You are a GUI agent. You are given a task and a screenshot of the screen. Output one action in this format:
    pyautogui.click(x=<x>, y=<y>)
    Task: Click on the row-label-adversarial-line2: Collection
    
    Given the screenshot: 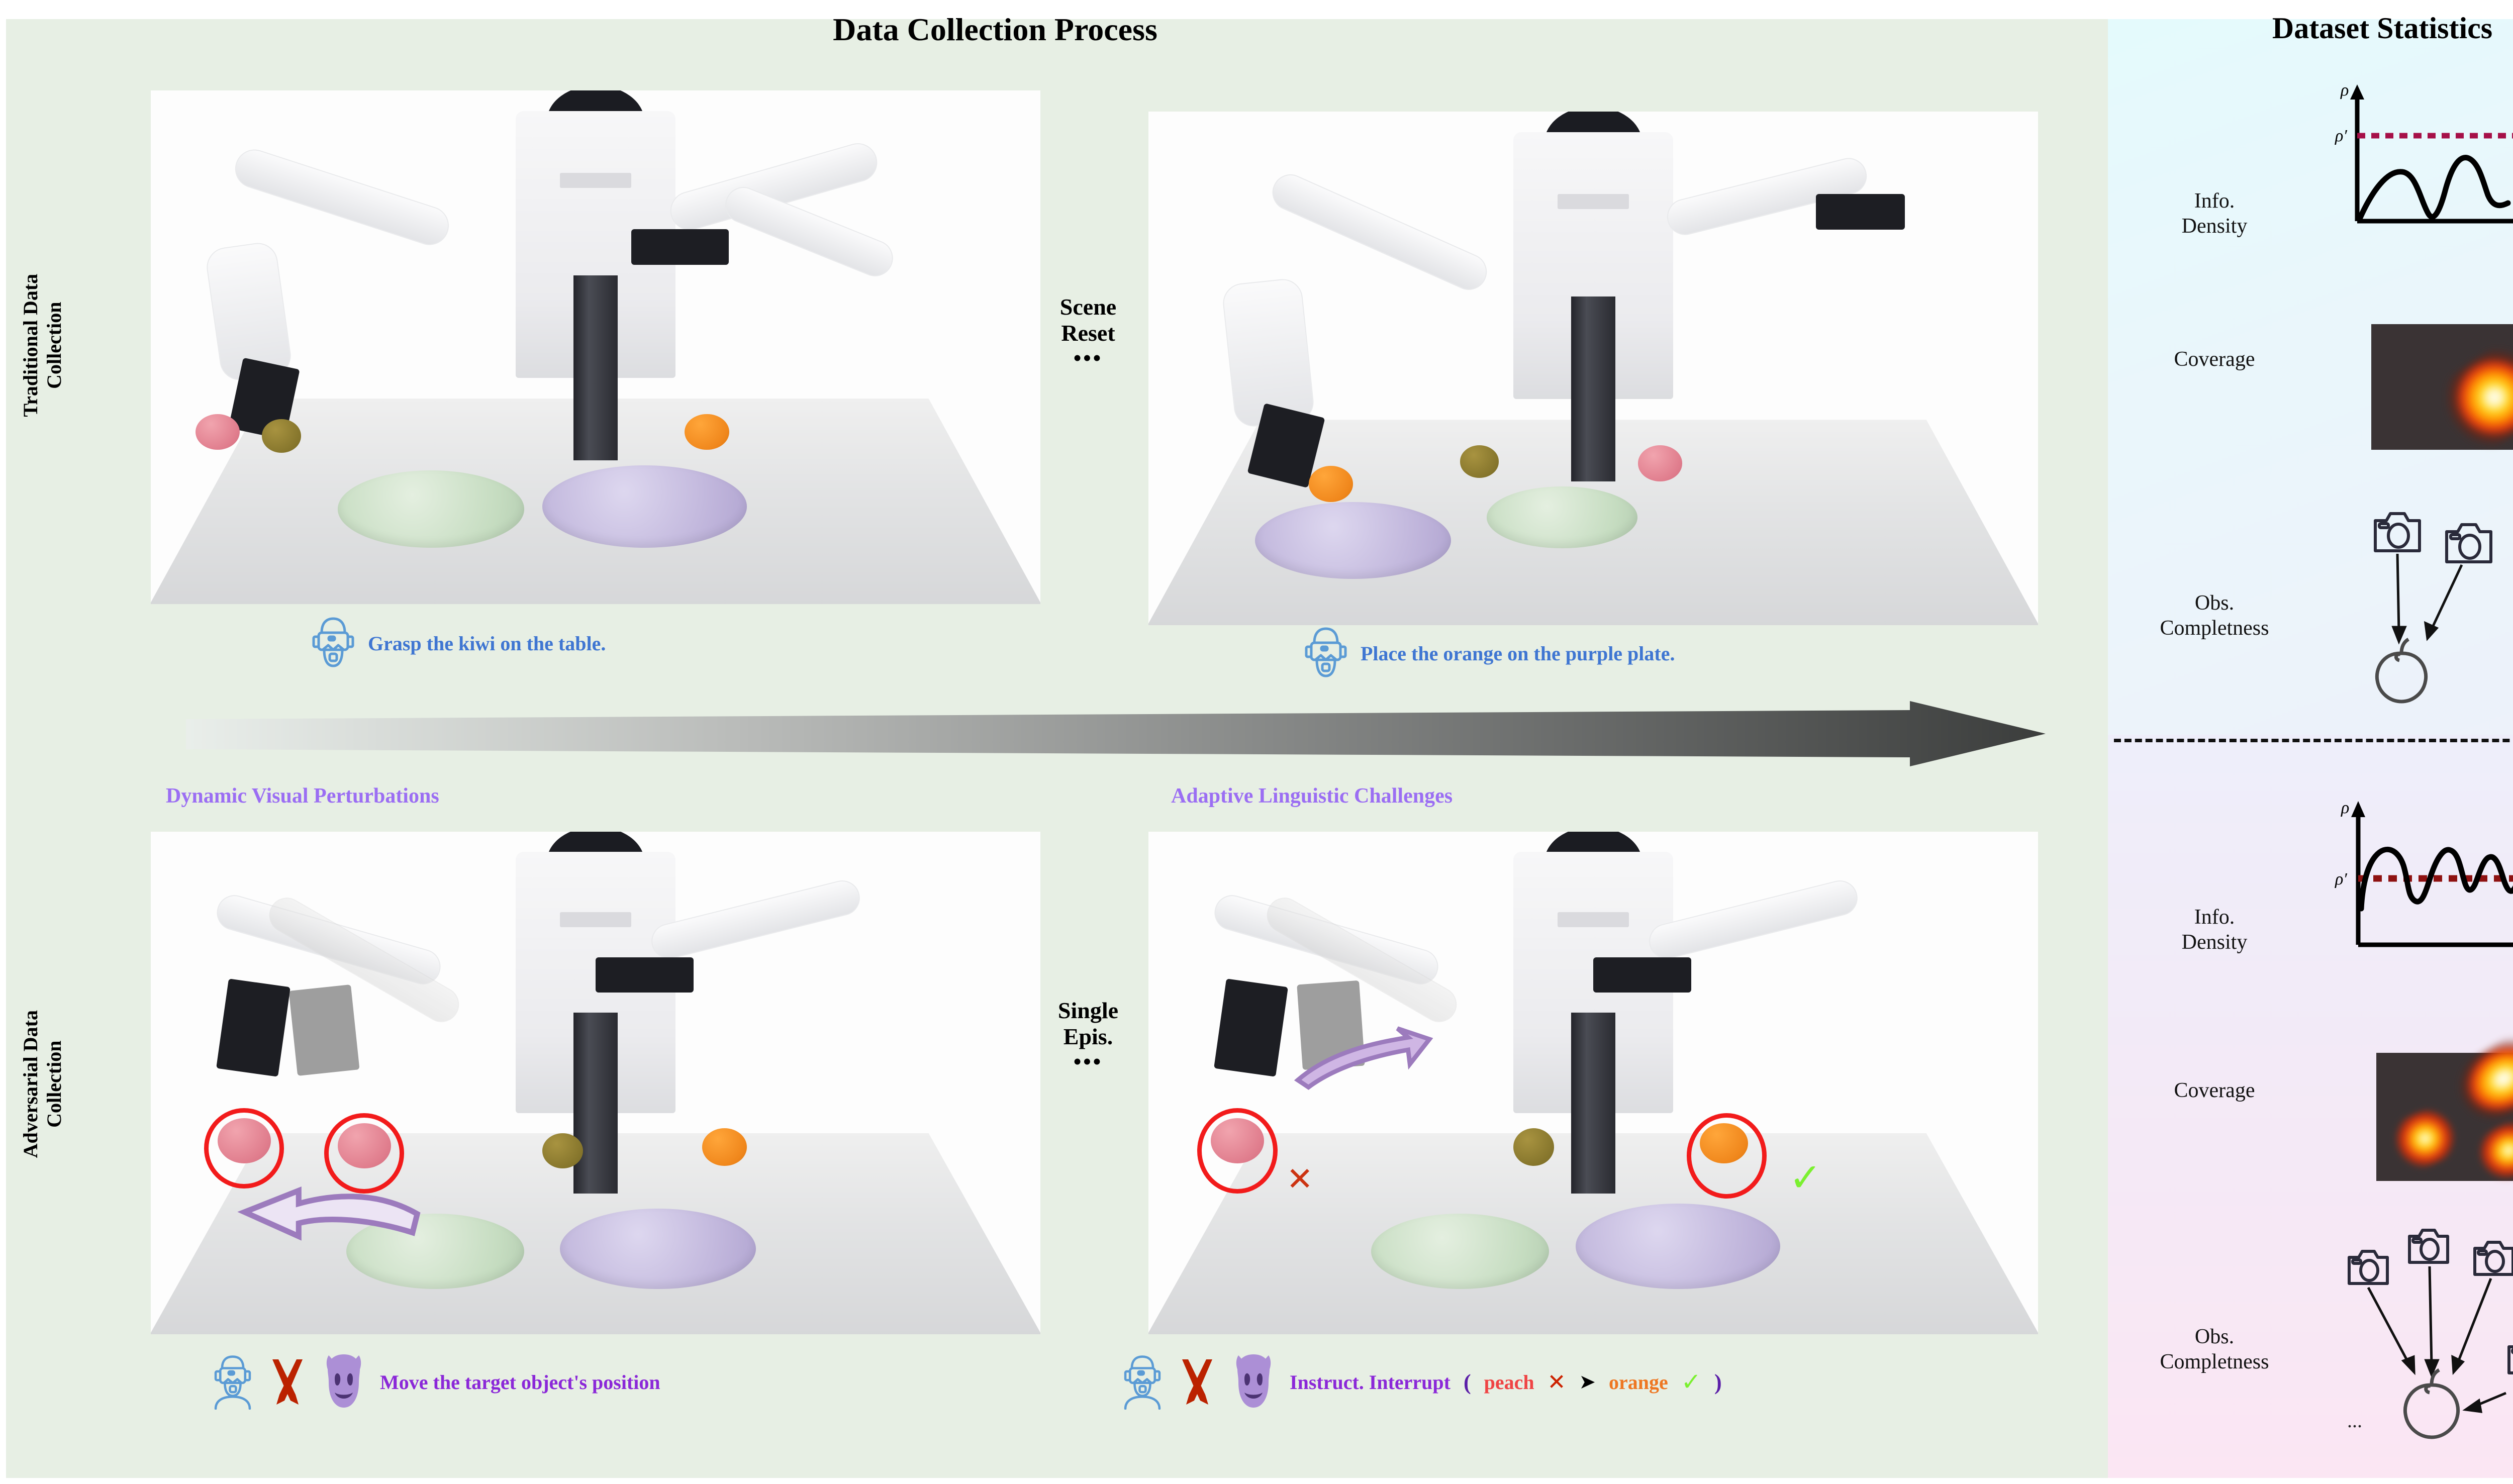 What is the action you would take?
    pyautogui.click(x=54, y=1084)
    